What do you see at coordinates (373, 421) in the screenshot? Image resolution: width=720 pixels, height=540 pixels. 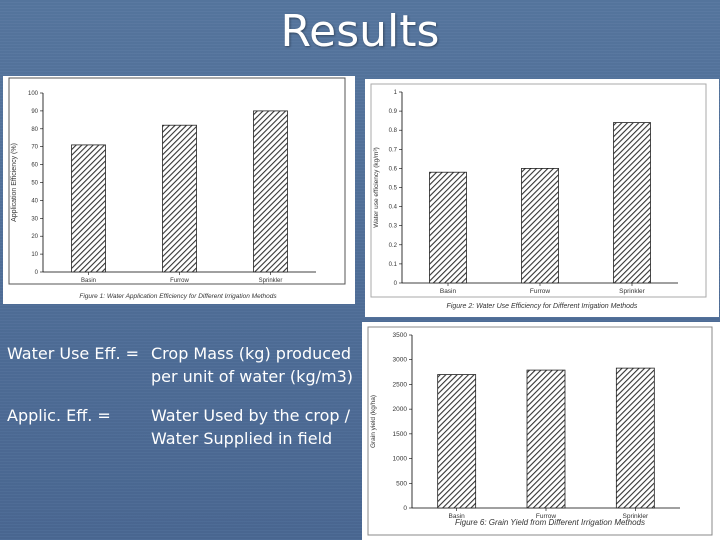 I see `y-axis-label: Grain yield (kg/ha)` at bounding box center [373, 421].